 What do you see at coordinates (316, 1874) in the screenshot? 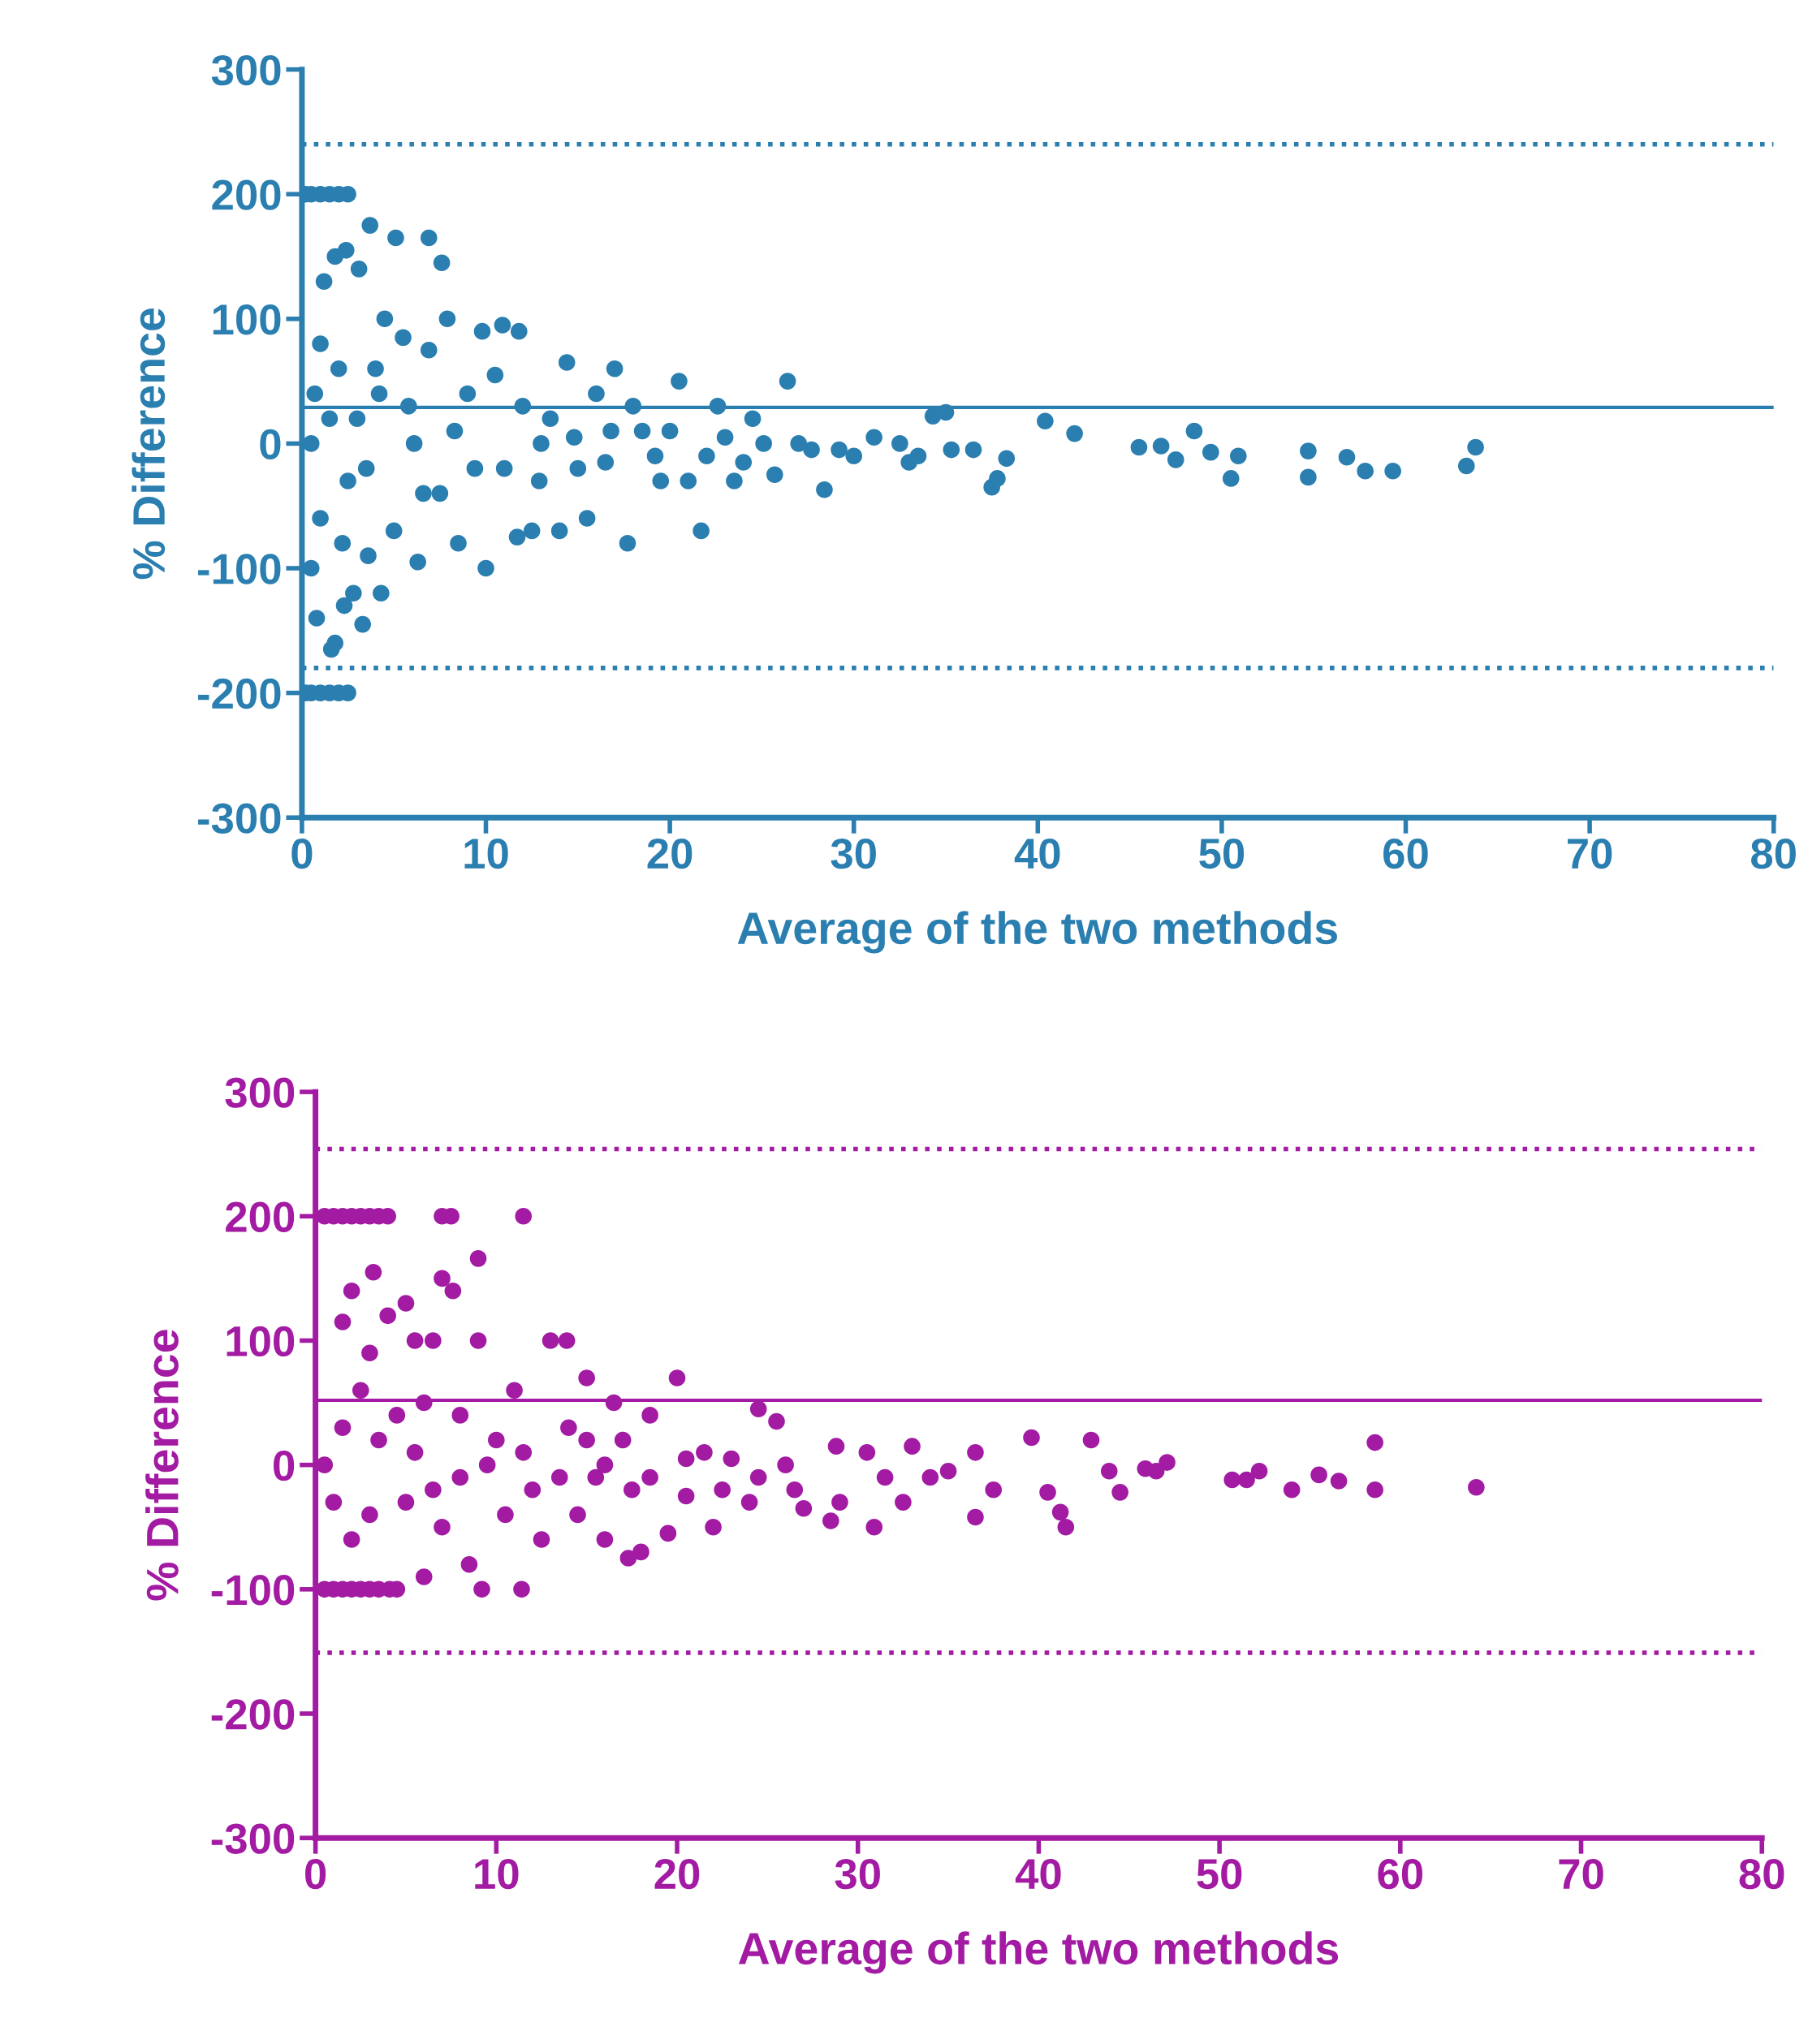
I see `x-tick-label: 0` at bounding box center [316, 1874].